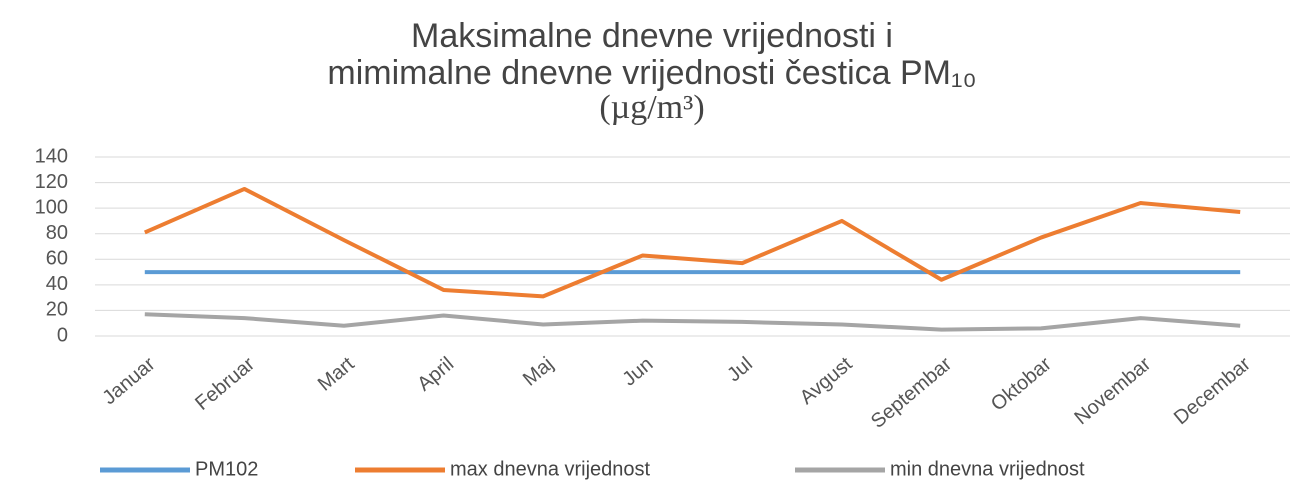 The width and height of the screenshot is (1304, 484). Describe the element at coordinates (57, 233) in the screenshot. I see `y-tick-label: 80` at that location.